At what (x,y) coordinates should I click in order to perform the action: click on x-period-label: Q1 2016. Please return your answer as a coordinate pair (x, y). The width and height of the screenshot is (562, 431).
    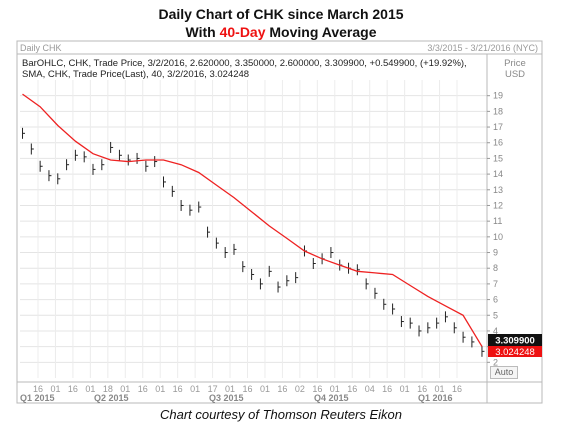
    Looking at the image, I should click on (435, 398).